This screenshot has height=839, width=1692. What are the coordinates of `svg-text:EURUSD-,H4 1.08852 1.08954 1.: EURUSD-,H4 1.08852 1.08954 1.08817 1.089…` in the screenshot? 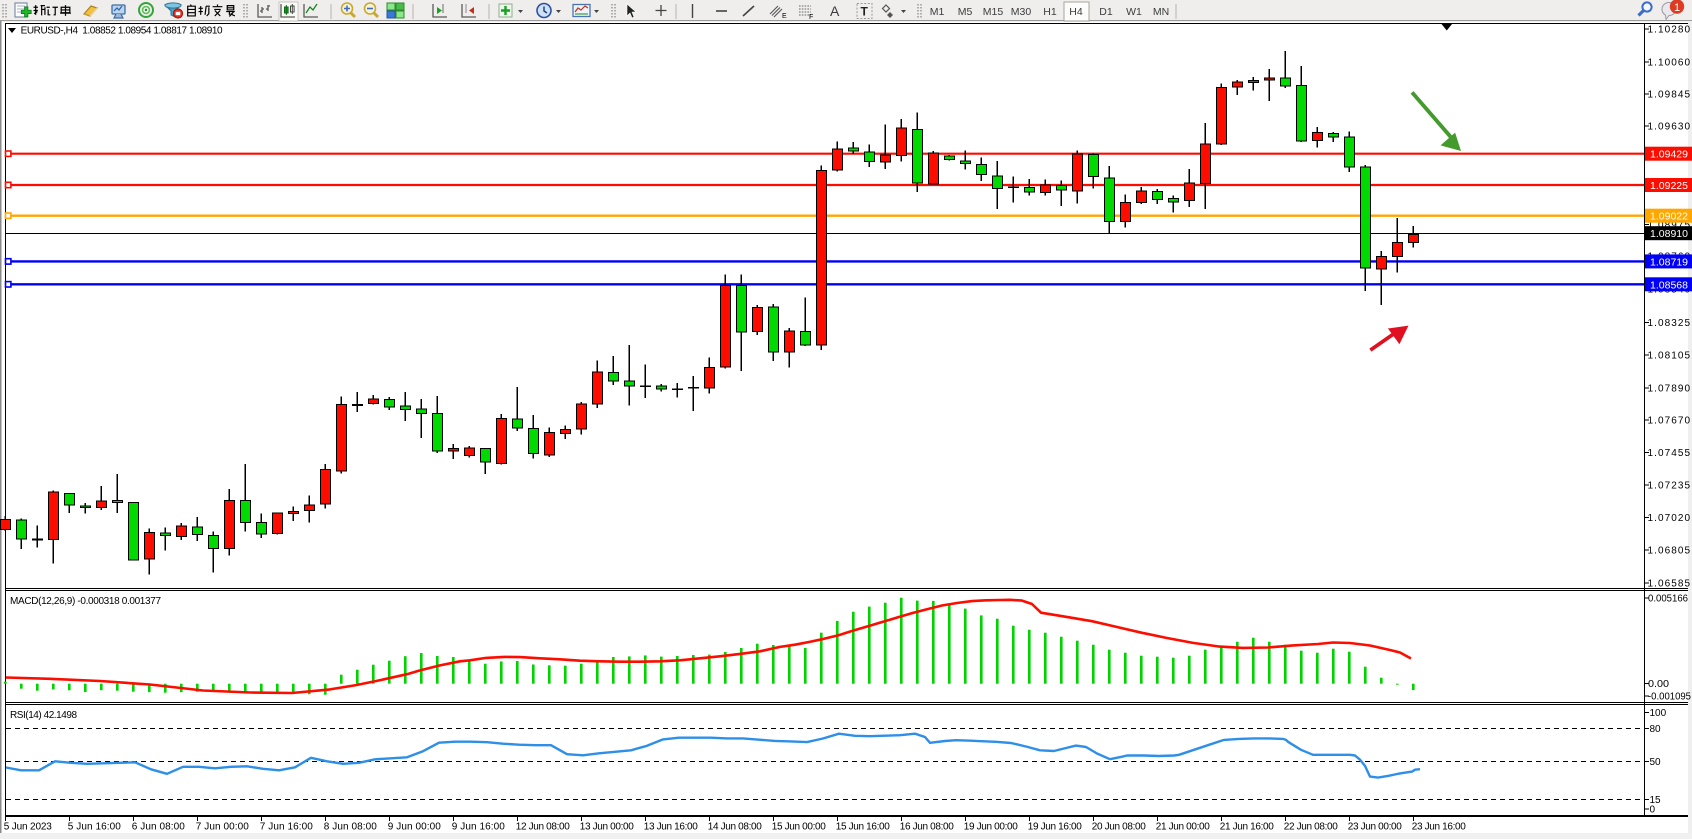 It's located at (122, 31).